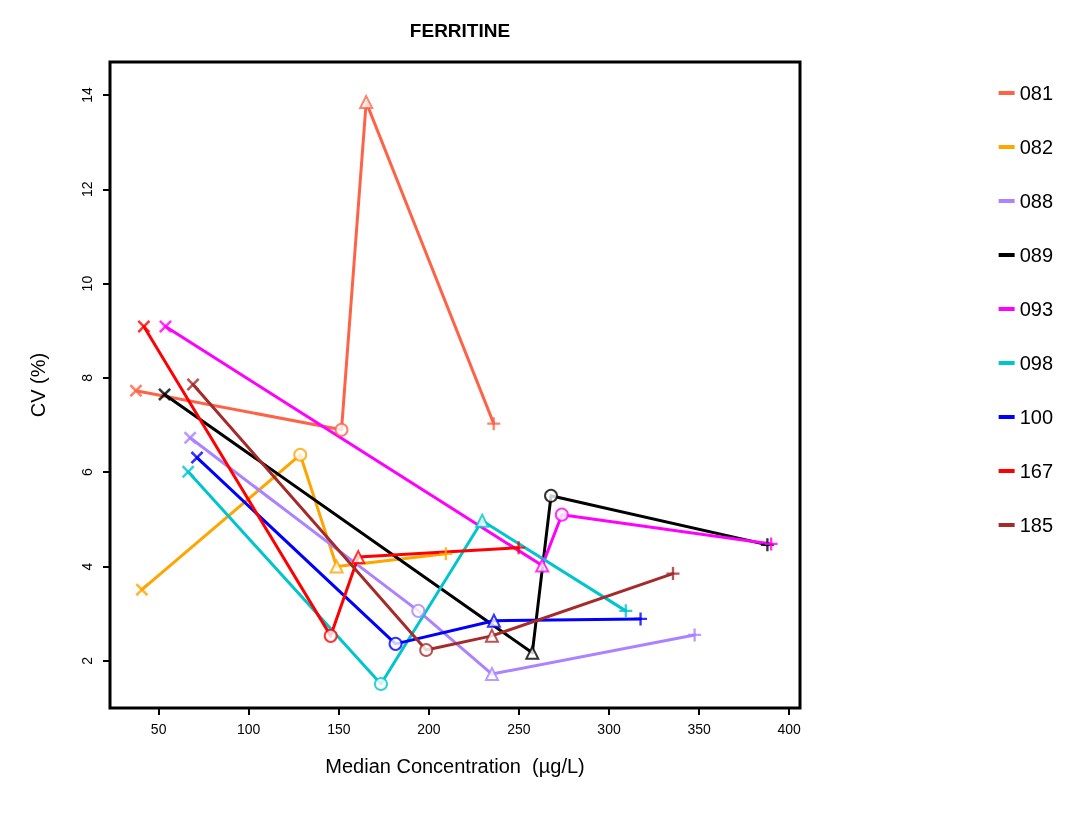 This screenshot has width=1068, height=814. What do you see at coordinates (1036, 417) in the screenshot?
I see `legend-label: 100` at bounding box center [1036, 417].